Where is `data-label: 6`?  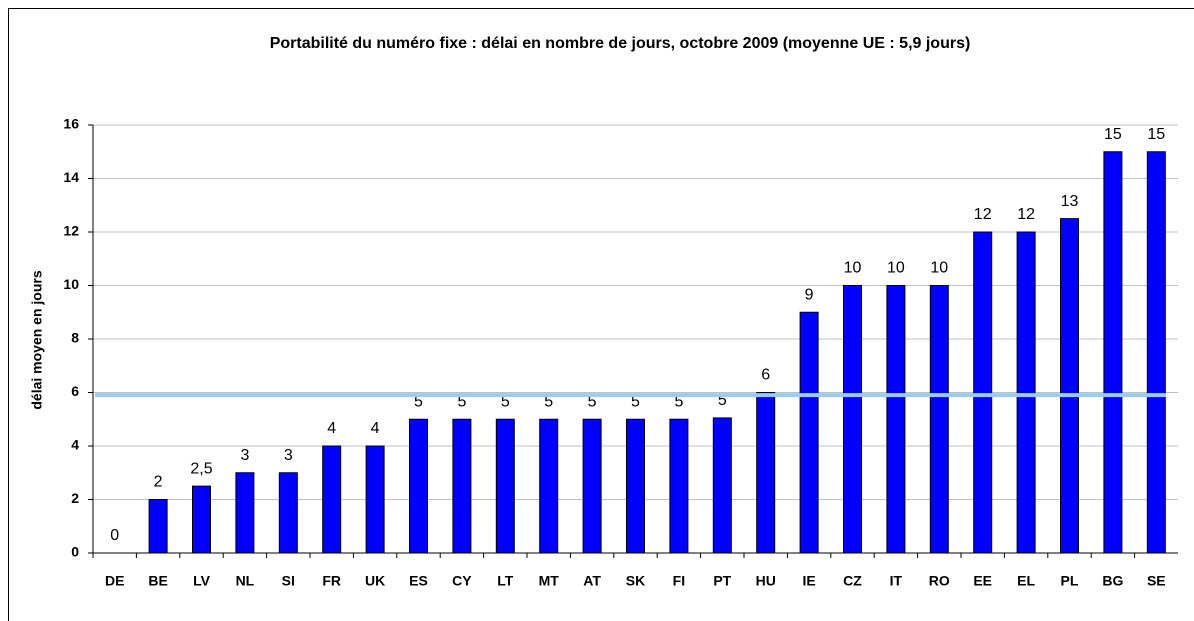 data-label: 6 is located at coordinates (765, 375).